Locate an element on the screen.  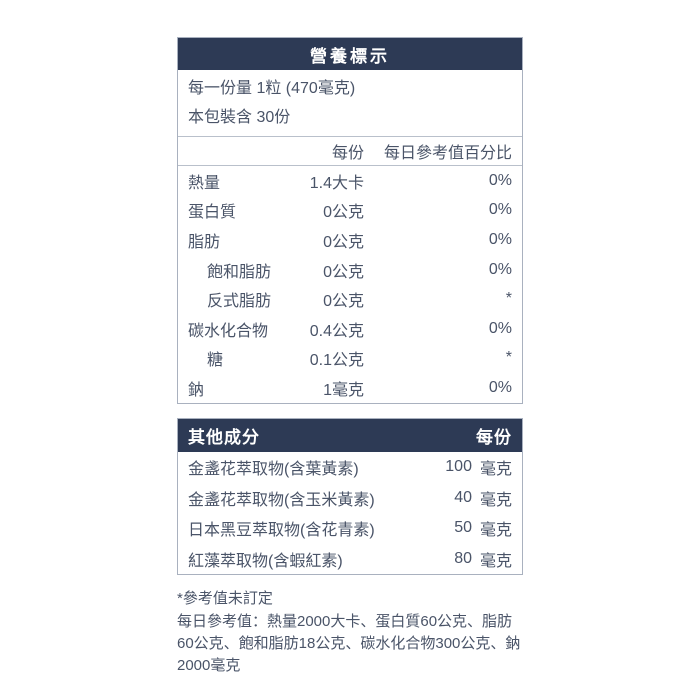
servings-per-package-line: 本包裝含 30份 is located at coordinates (239, 117).